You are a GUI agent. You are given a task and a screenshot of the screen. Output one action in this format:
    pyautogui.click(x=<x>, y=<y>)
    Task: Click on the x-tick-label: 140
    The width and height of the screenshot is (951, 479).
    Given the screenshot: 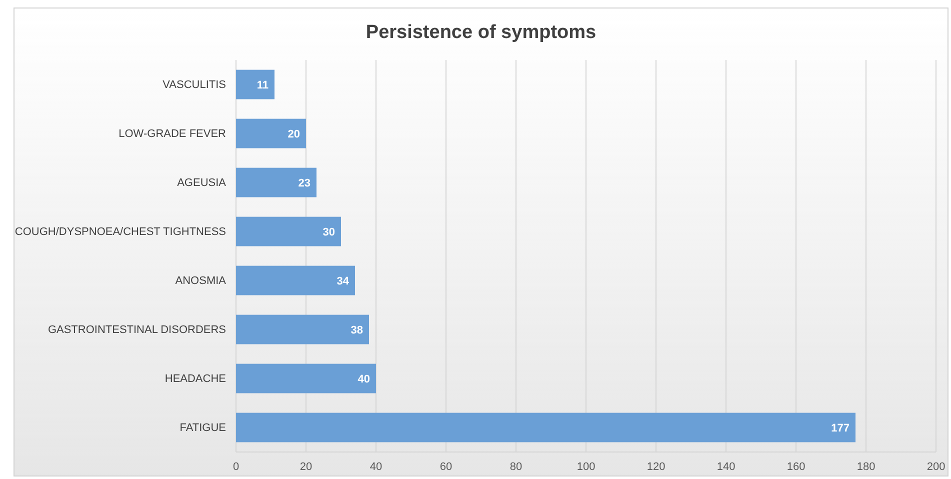 What is the action you would take?
    pyautogui.click(x=726, y=466)
    